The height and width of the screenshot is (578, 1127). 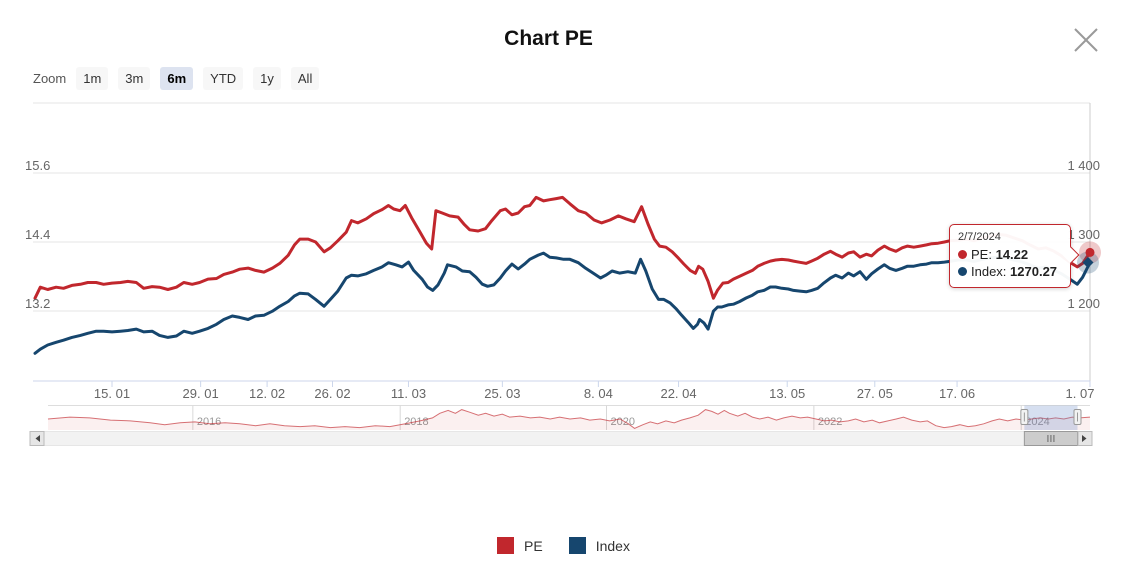 What do you see at coordinates (962, 271) in the screenshot?
I see `index-series-bullet` at bounding box center [962, 271].